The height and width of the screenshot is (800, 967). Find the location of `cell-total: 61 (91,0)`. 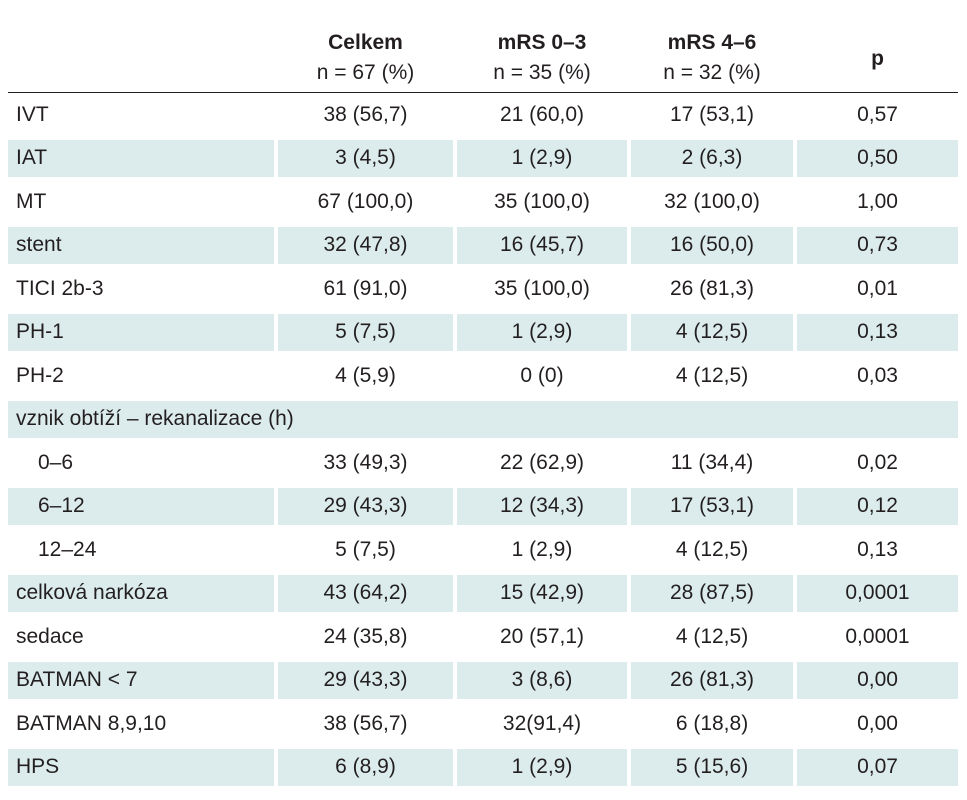

cell-total: 61 (91,0) is located at coordinates (365, 288).